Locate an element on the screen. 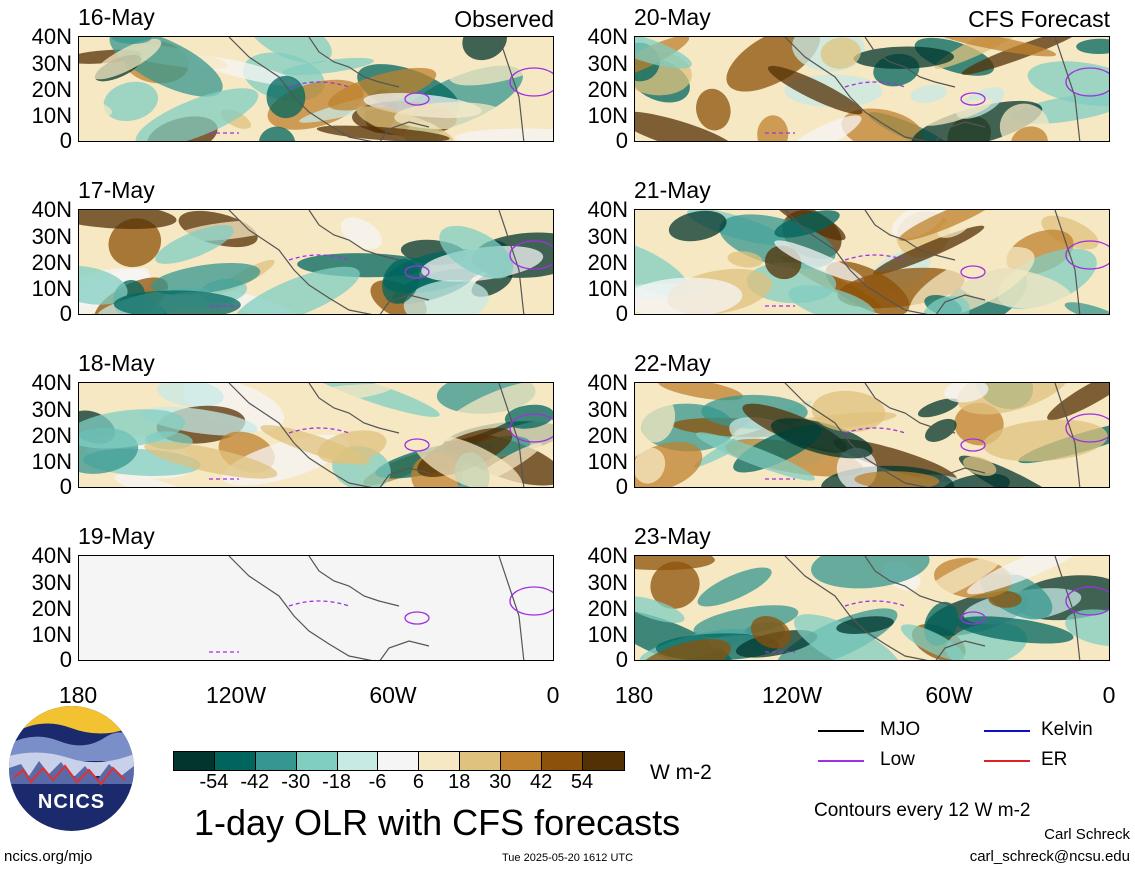 Image resolution: width=1135 pixels, height=871 pixels. colorbar-tick-label: 42 is located at coordinates (541, 782).